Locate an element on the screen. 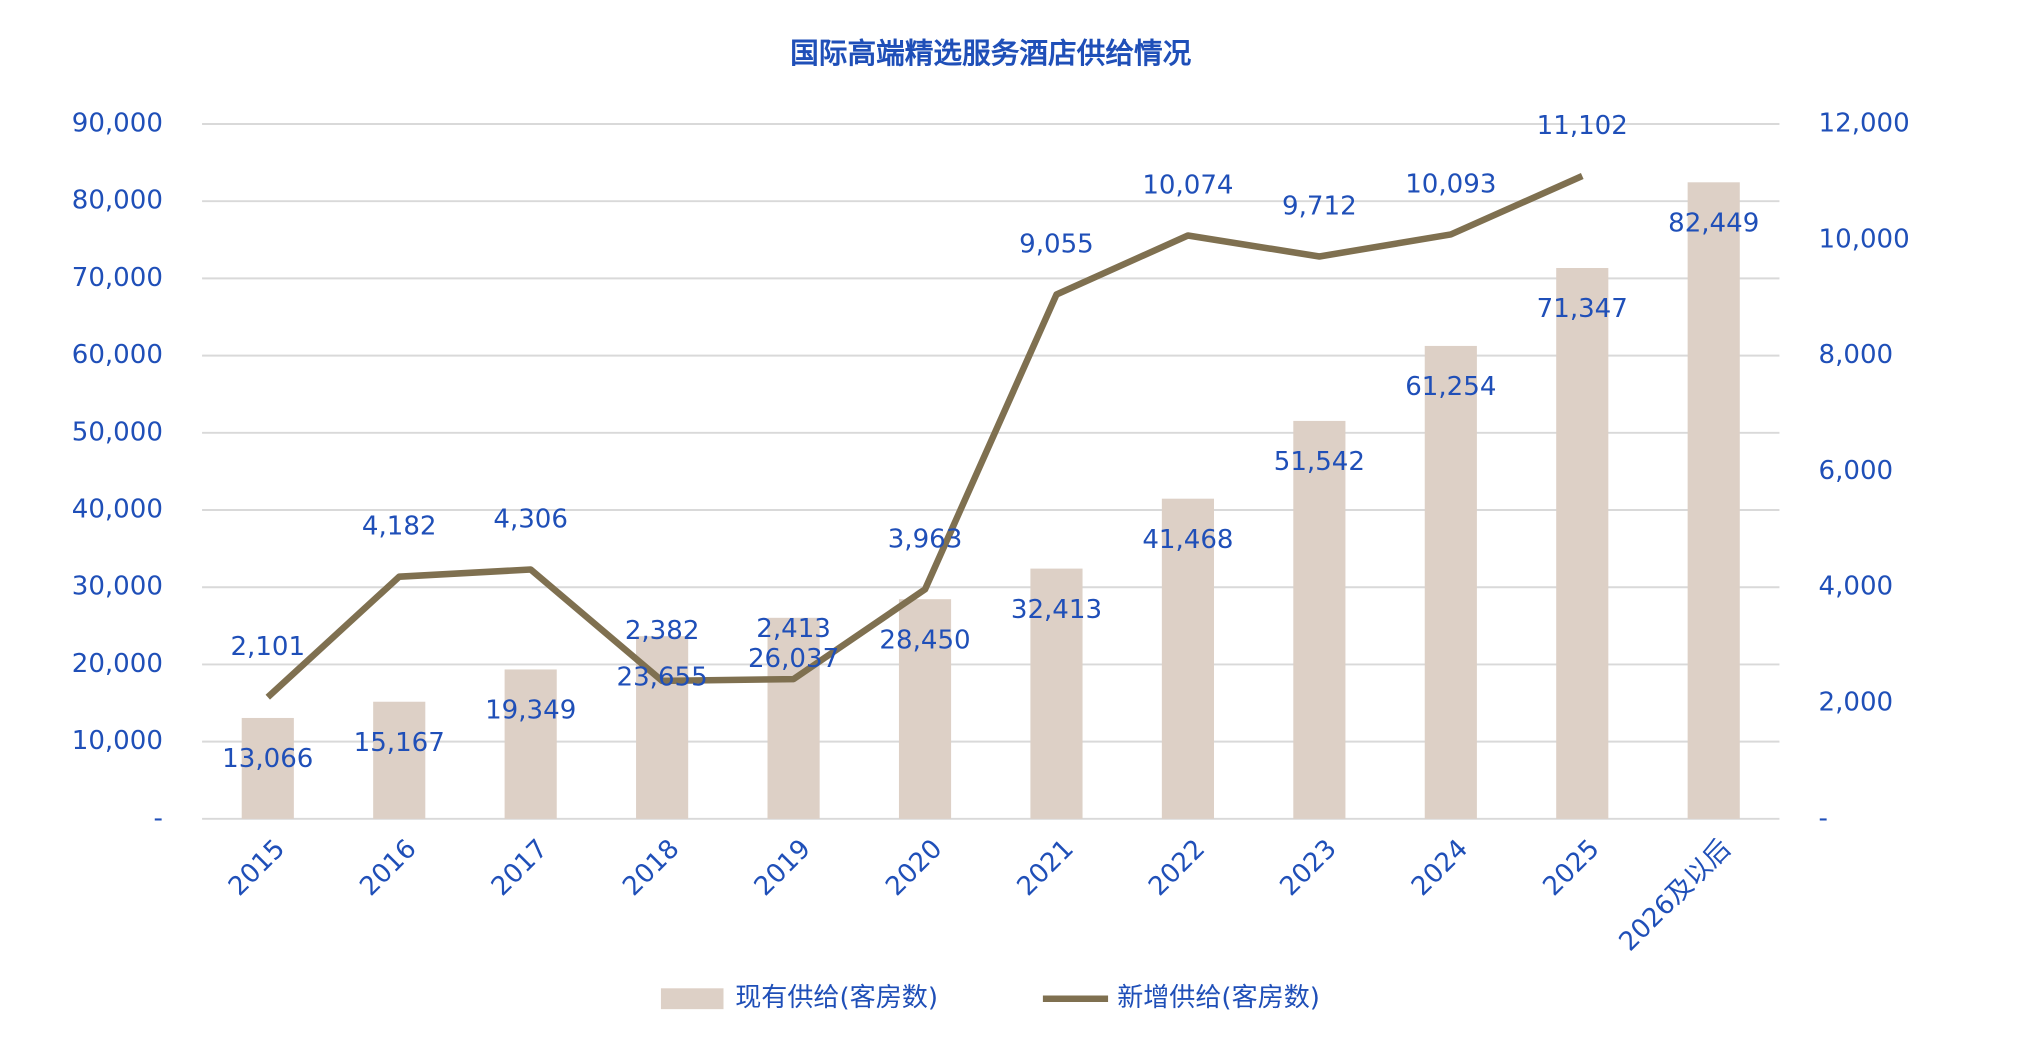  y-tick-label: 90,000 is located at coordinates (117, 124).